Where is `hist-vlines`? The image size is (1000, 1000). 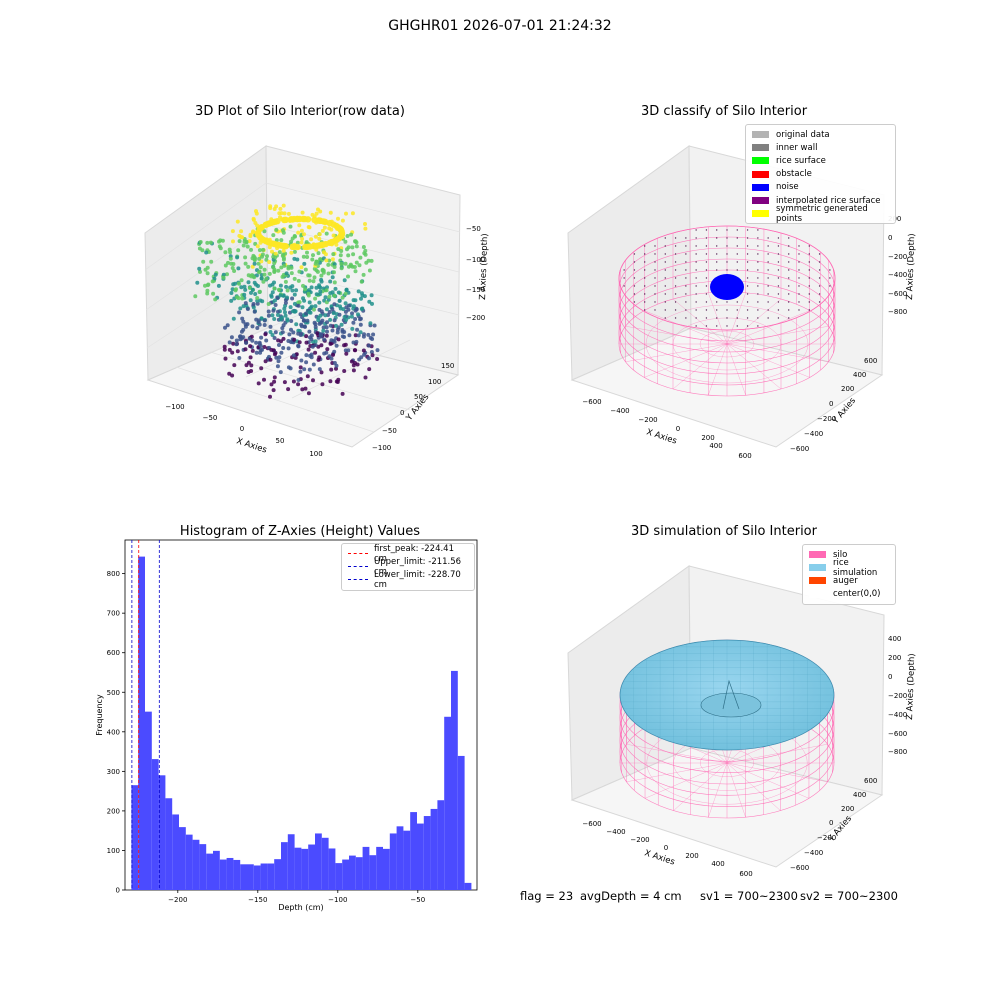 hist-vlines is located at coordinates (145, 715).